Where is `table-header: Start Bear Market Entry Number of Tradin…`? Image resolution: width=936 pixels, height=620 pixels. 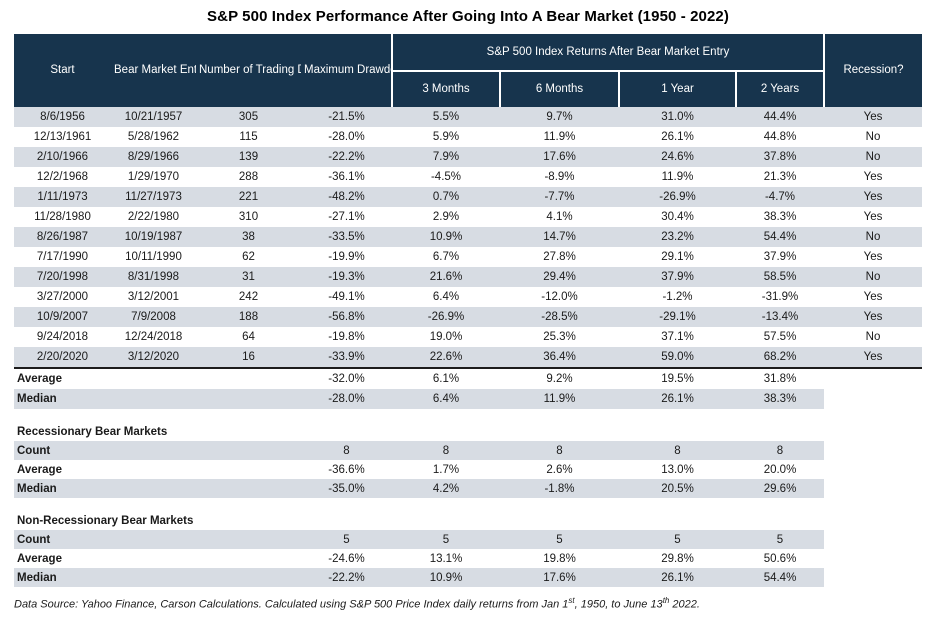
table-header: Start Bear Market Entry Number of Tradin… is located at coordinates (468, 70).